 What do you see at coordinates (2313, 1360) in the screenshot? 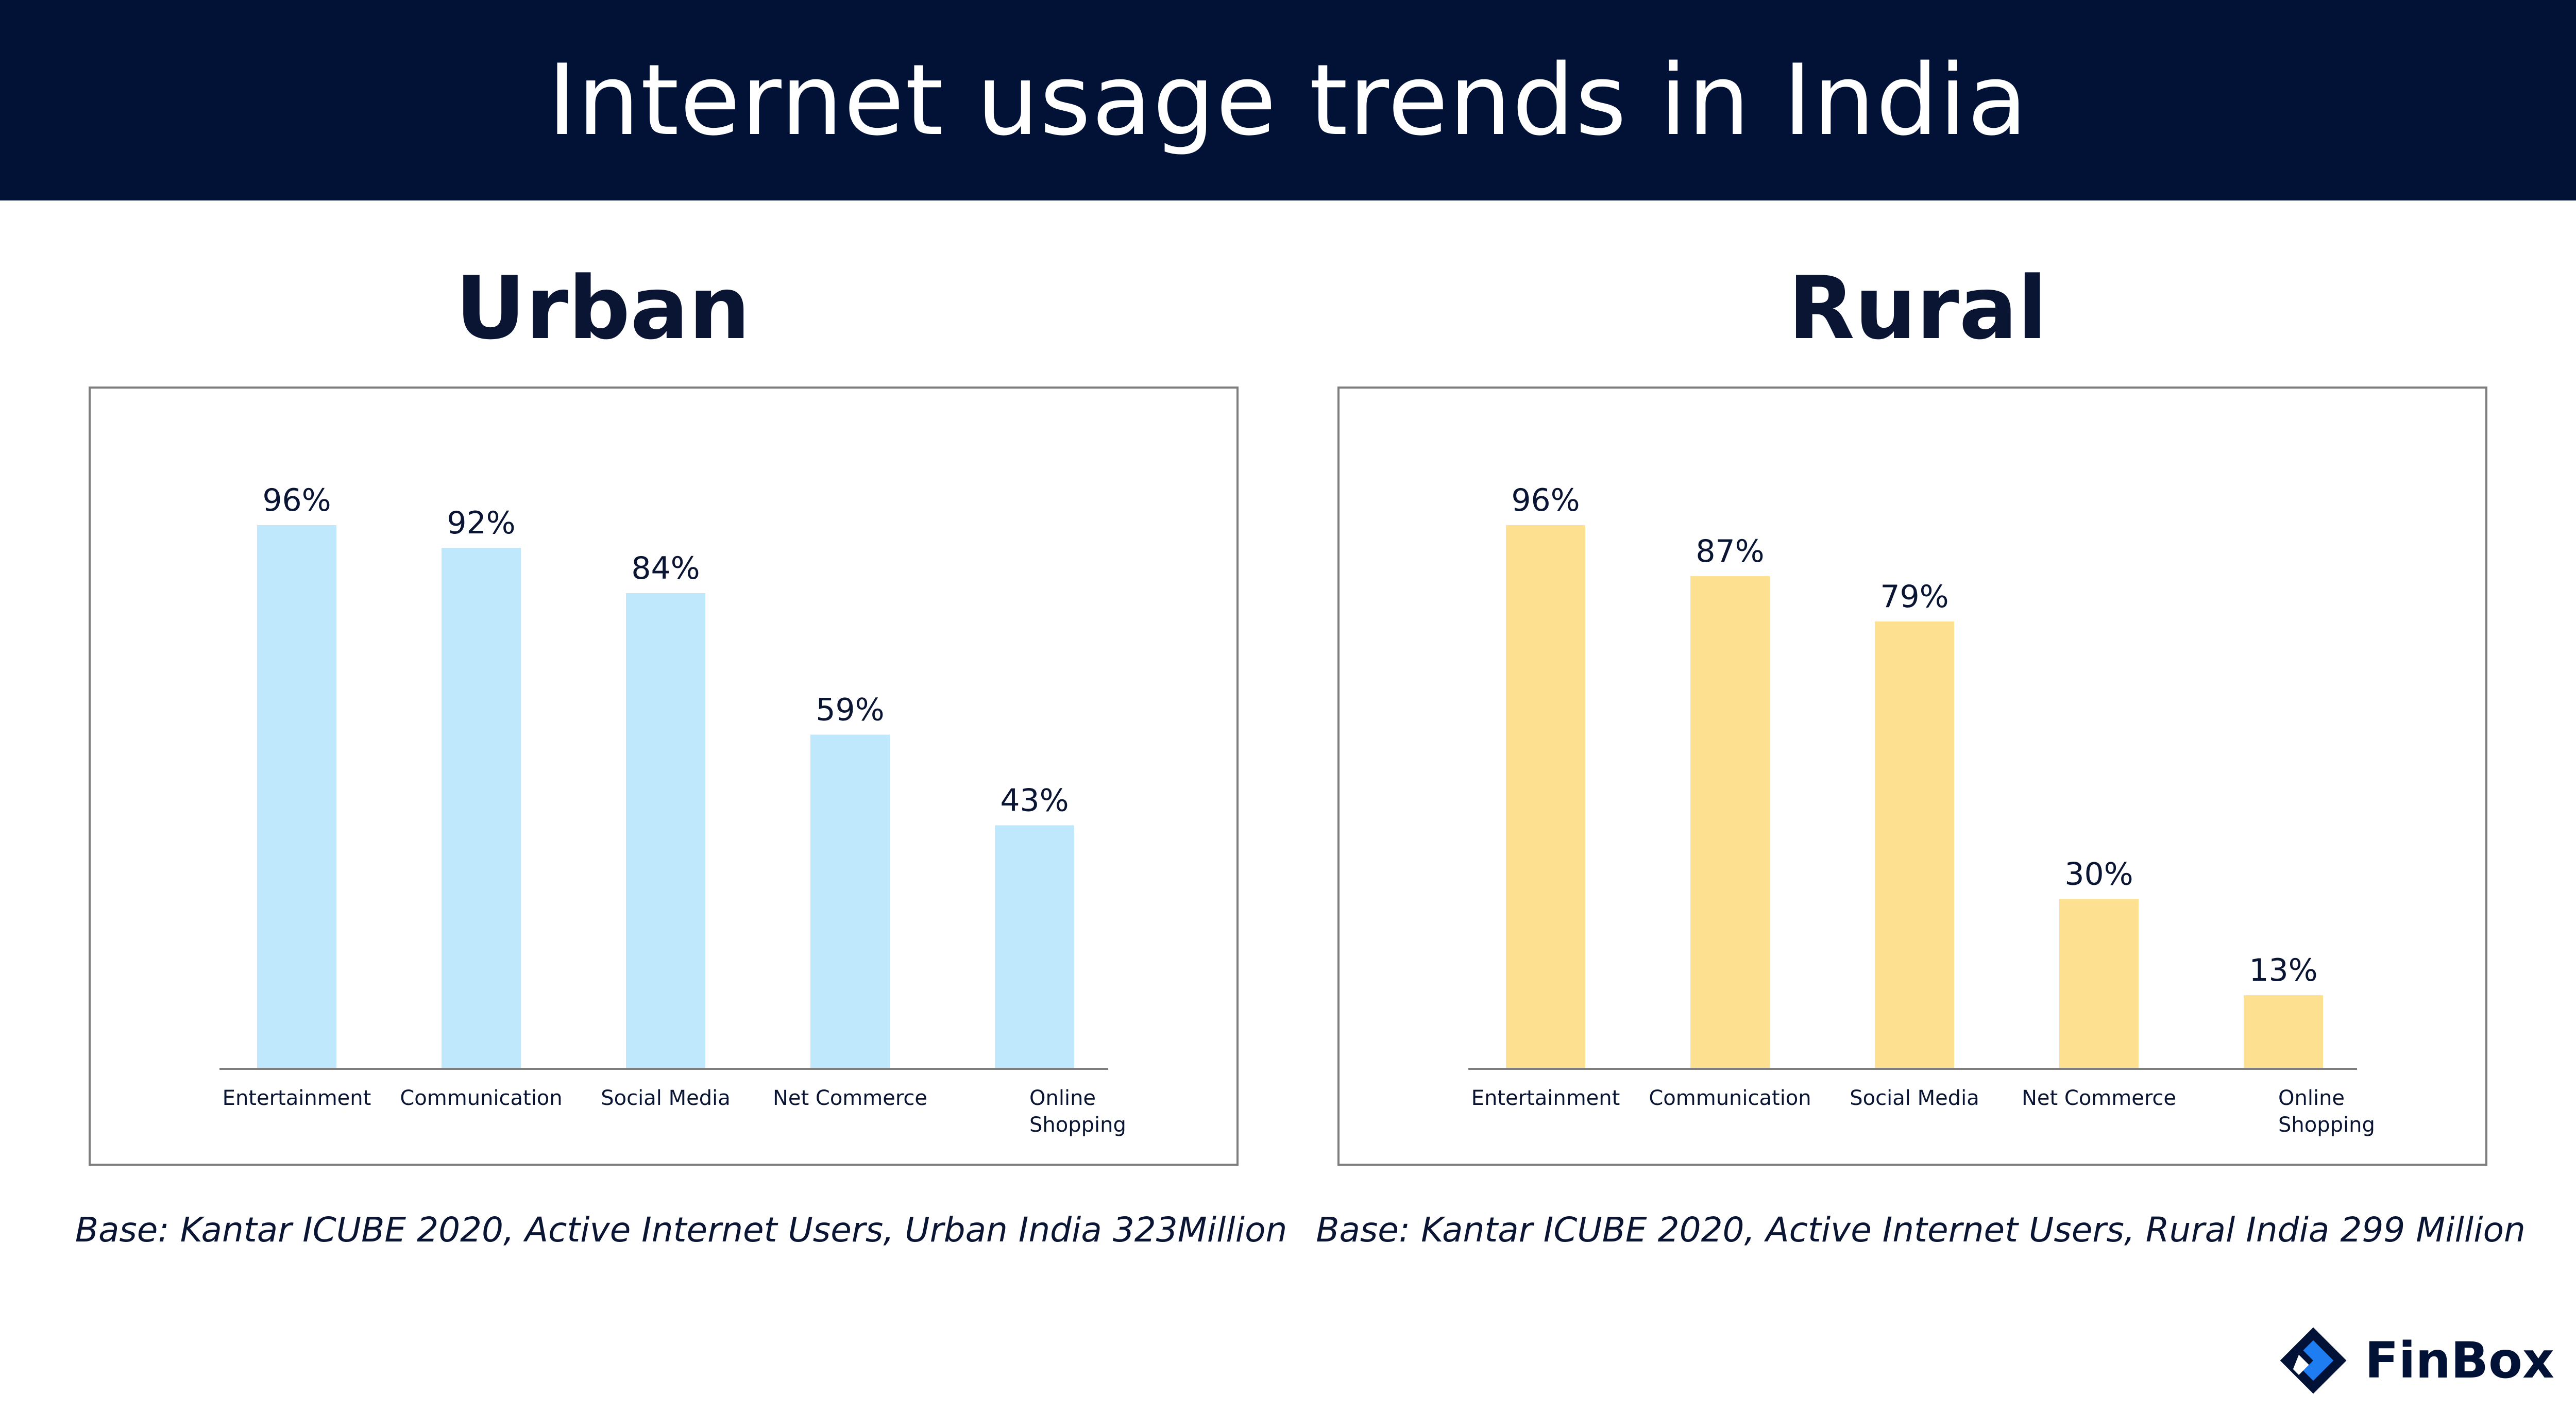
I see `finbox-logo-icon` at bounding box center [2313, 1360].